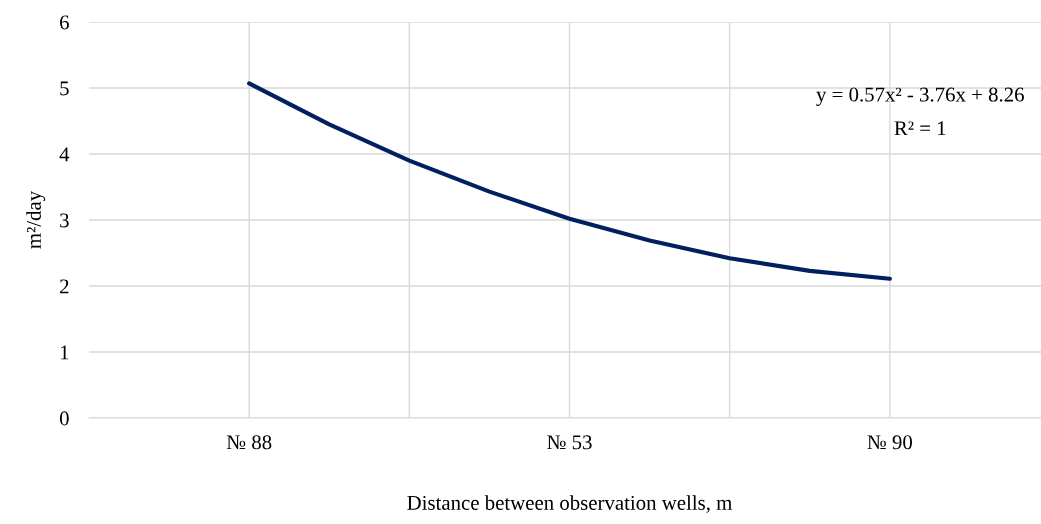  I want to click on y-tick-label: 0, so click(64, 418).